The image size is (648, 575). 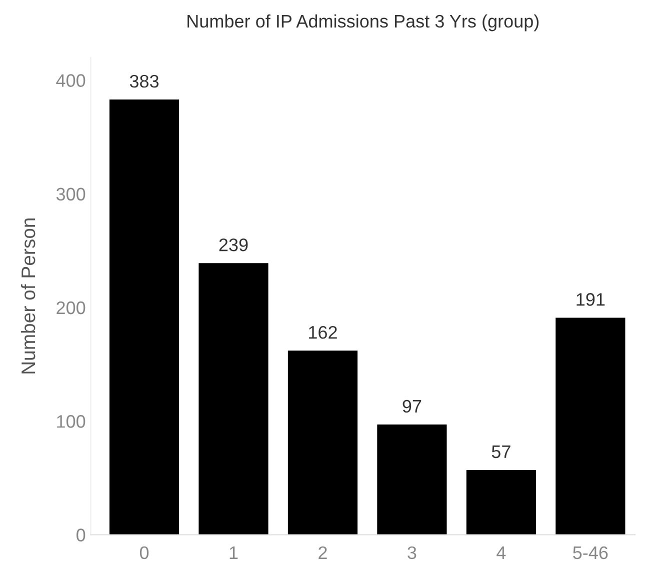 What do you see at coordinates (71, 80) in the screenshot?
I see `y-tick-label: 400` at bounding box center [71, 80].